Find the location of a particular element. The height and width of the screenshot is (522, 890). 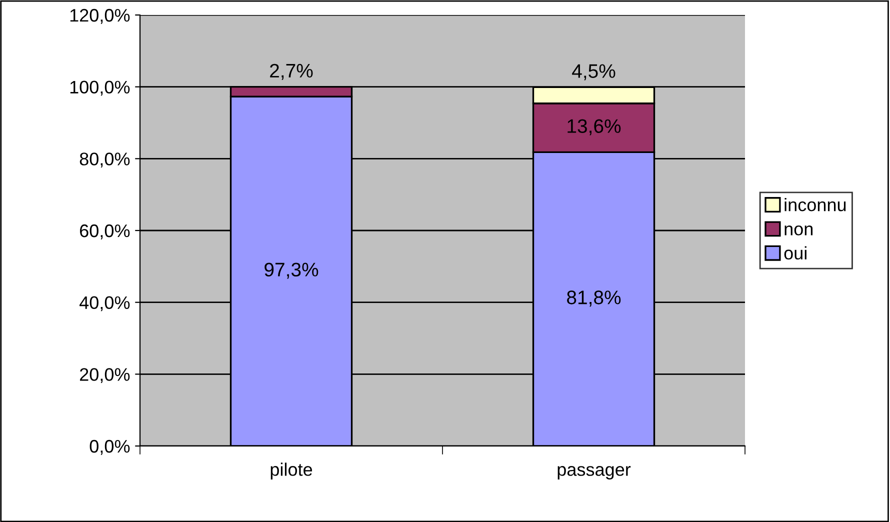

x-tick-label: passager is located at coordinates (594, 473).